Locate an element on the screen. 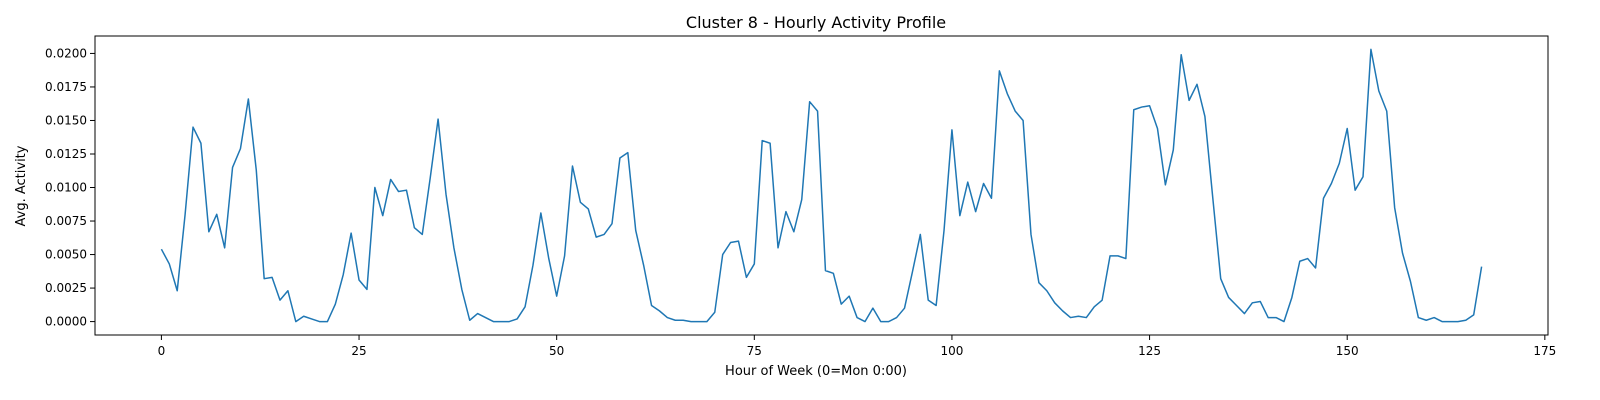  x-tick-label: 25 is located at coordinates (358, 351).